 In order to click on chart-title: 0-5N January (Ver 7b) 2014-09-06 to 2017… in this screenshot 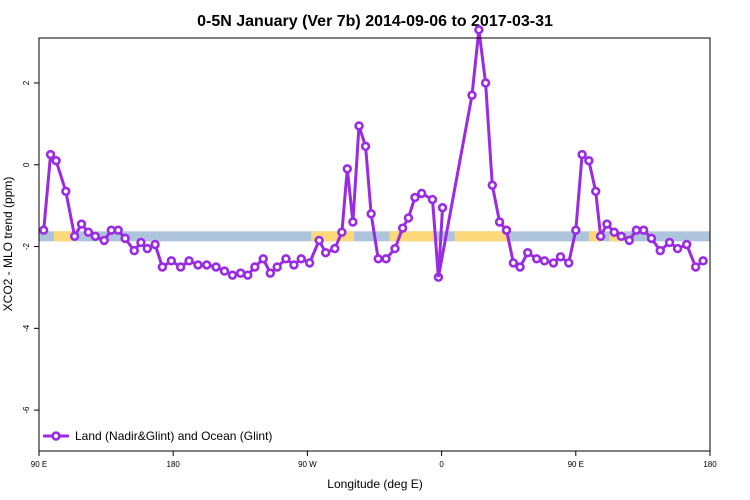, I will do `click(375, 21)`.